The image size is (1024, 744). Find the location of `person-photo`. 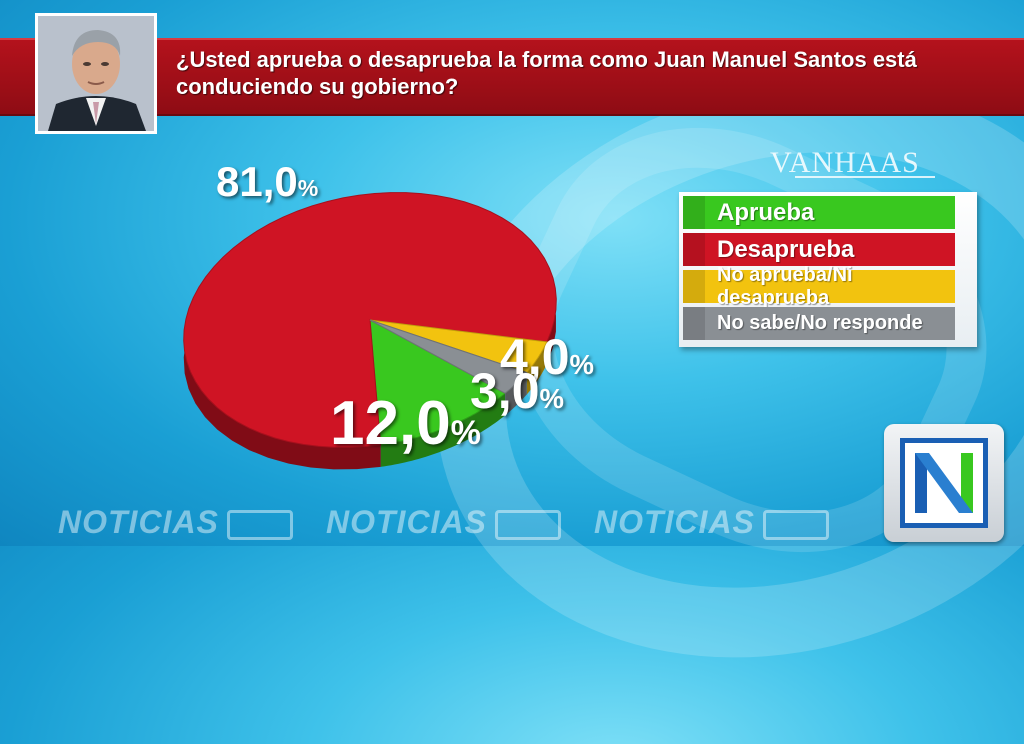

person-photo is located at coordinates (96, 73).